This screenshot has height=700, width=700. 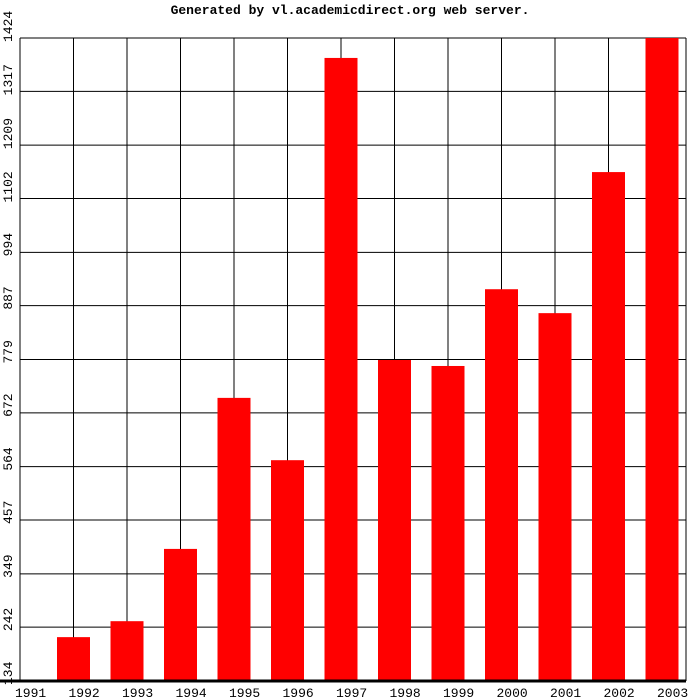 I want to click on x-tick-label: 1991, so click(x=30, y=693).